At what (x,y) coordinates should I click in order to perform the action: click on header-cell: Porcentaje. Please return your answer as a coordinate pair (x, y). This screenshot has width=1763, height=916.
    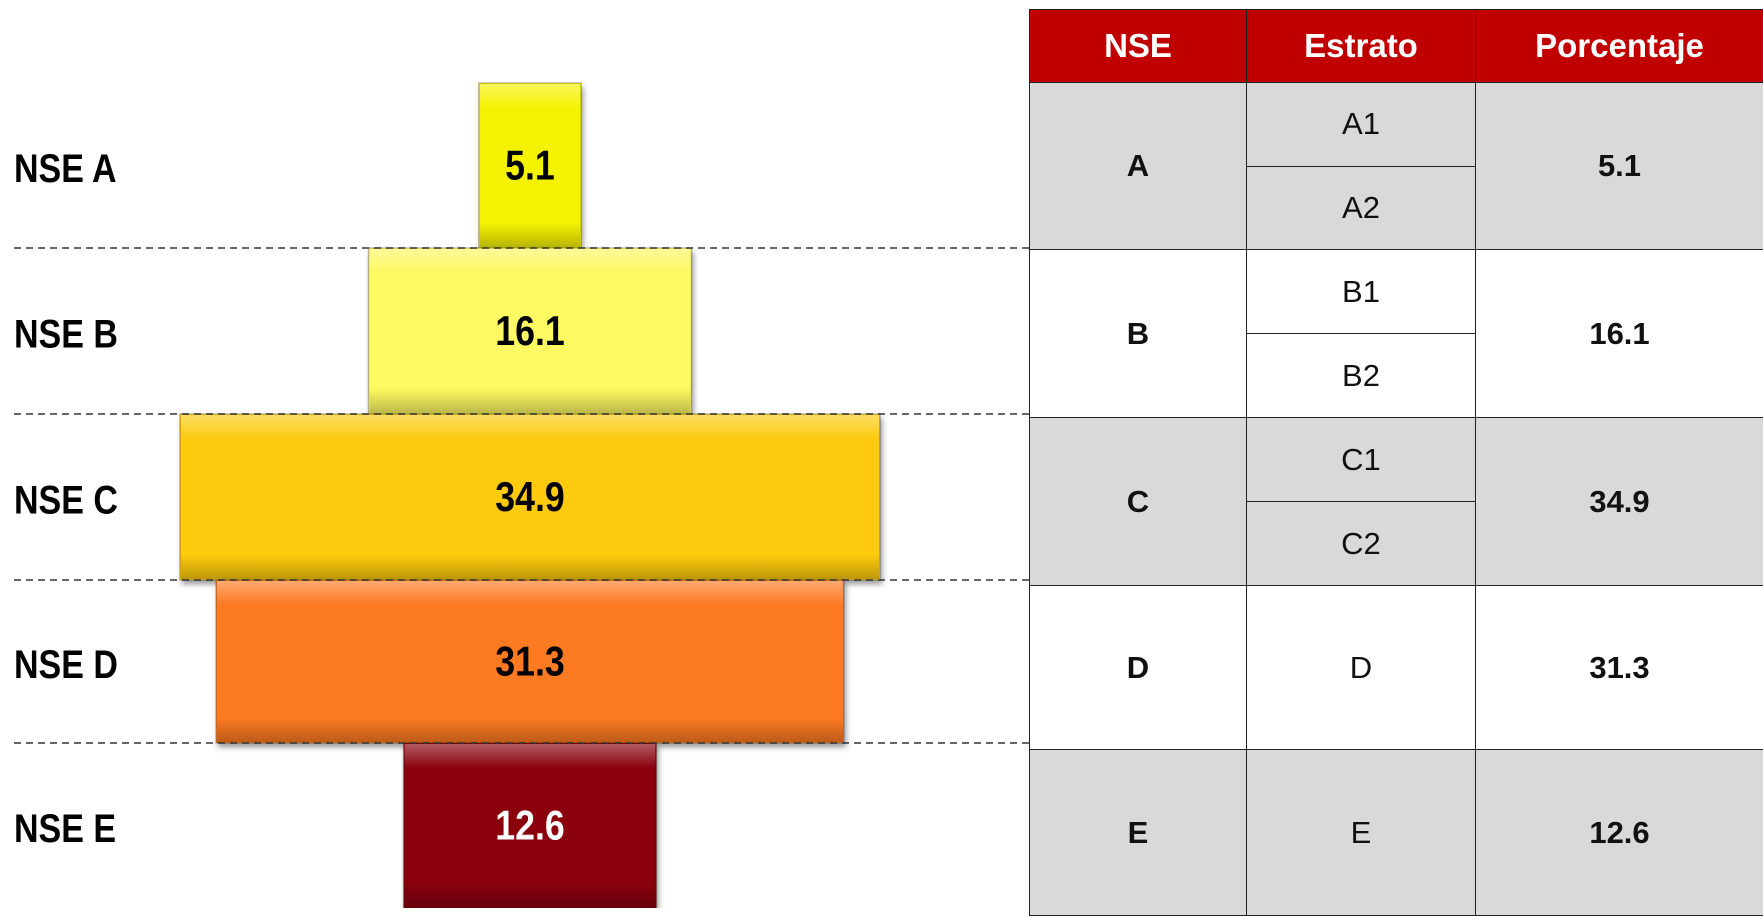
    Looking at the image, I should click on (1619, 46).